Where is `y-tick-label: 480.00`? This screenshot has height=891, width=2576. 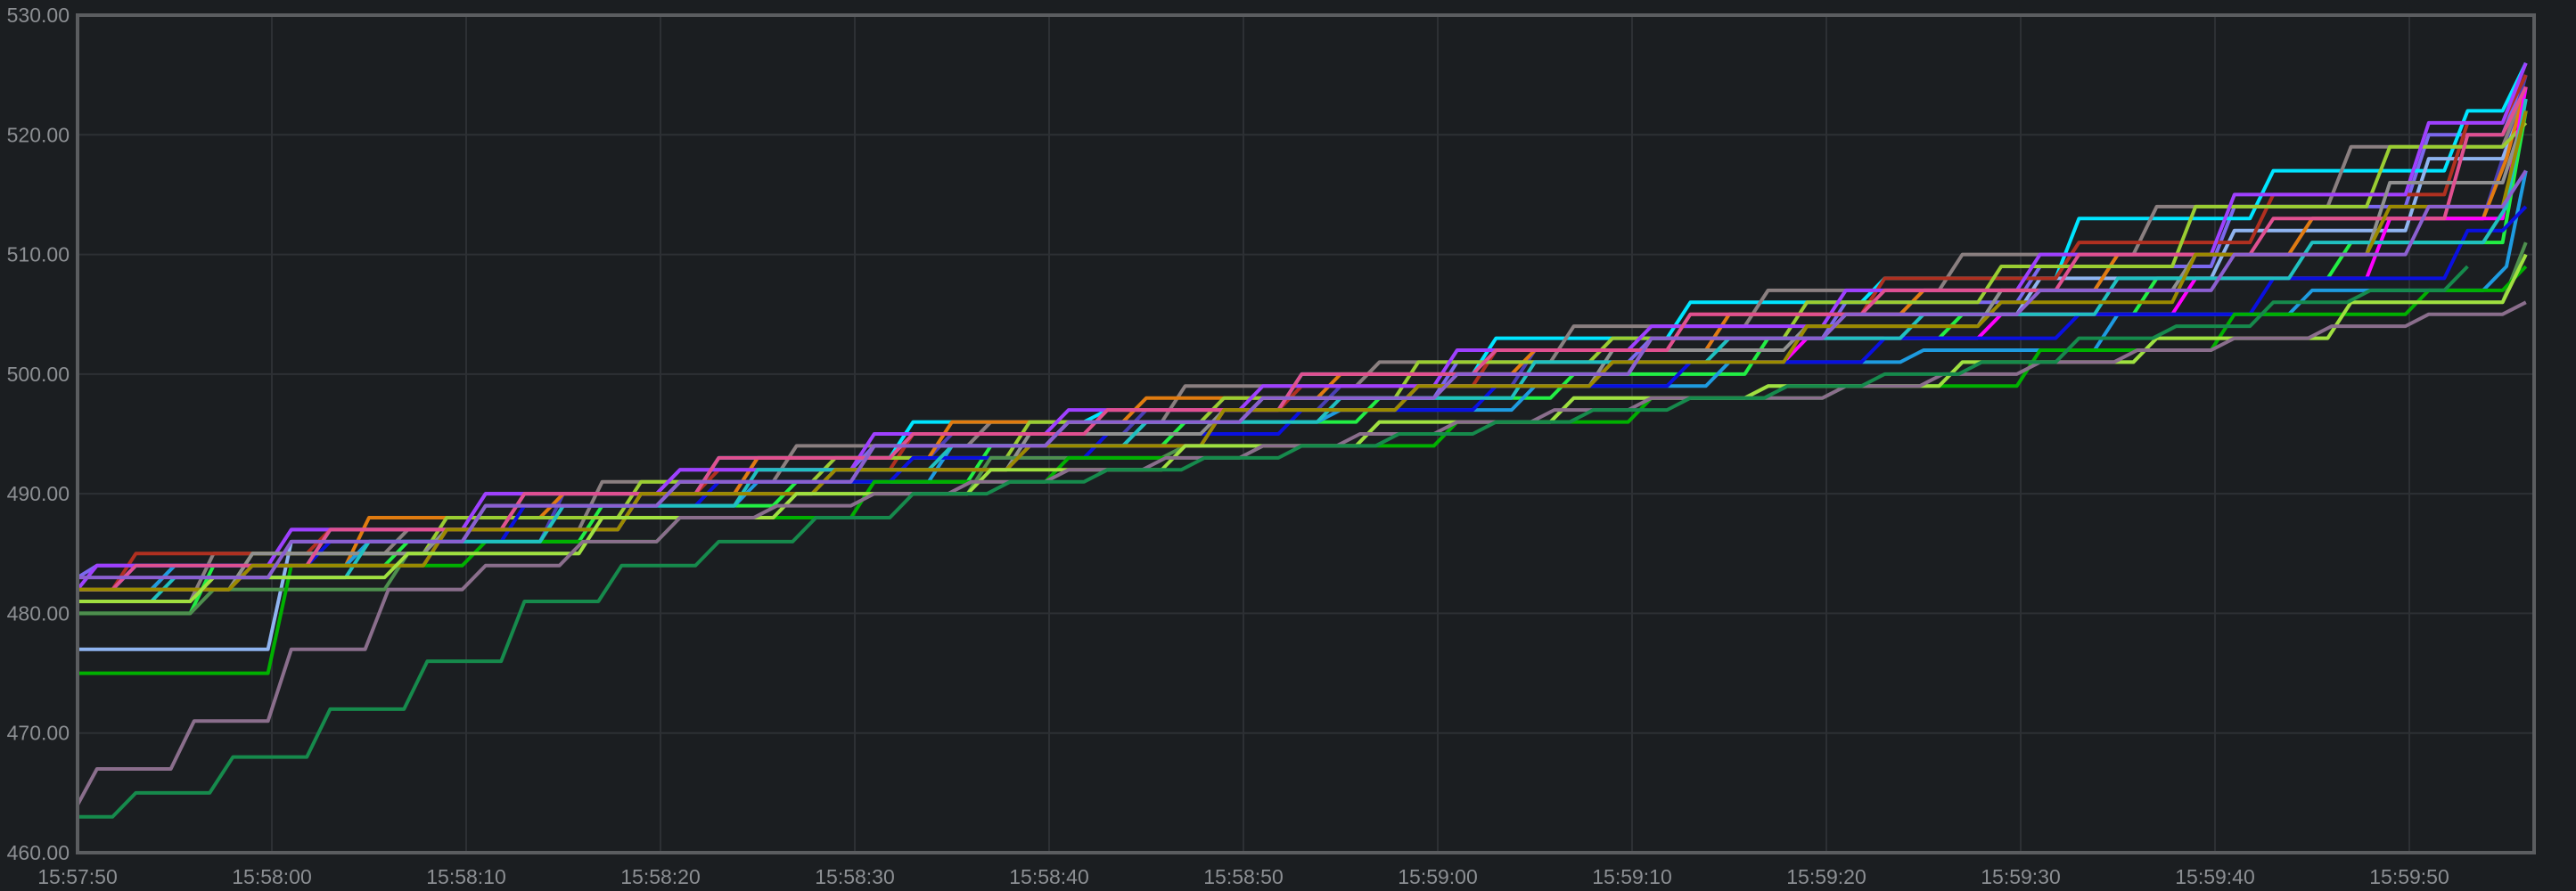
y-tick-label: 480.00 is located at coordinates (38, 613).